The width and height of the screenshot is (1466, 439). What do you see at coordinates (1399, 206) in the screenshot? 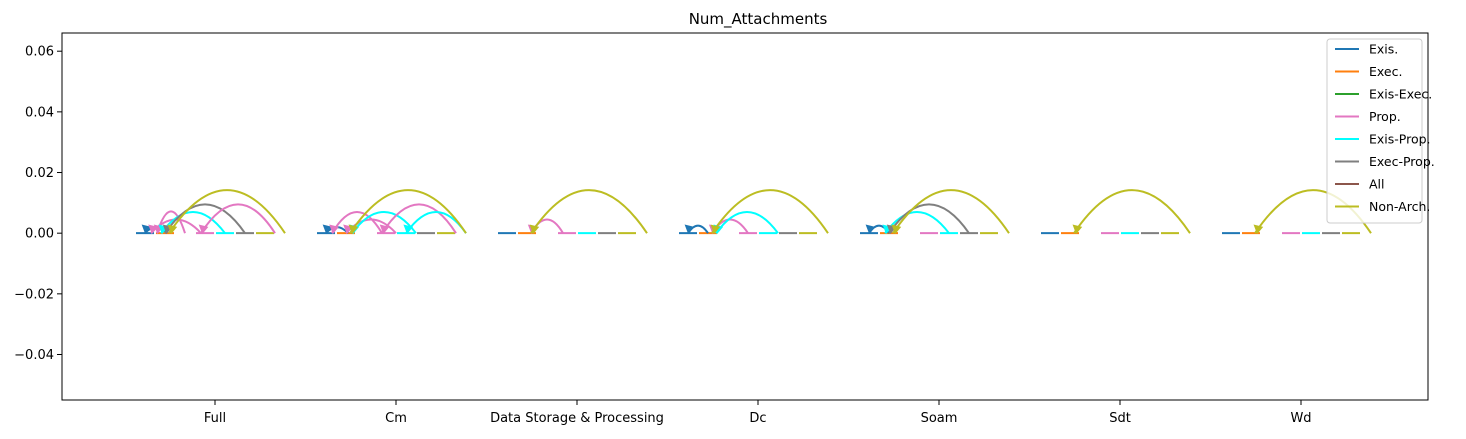
I see `legend-label: Non-Arch.` at bounding box center [1399, 206].